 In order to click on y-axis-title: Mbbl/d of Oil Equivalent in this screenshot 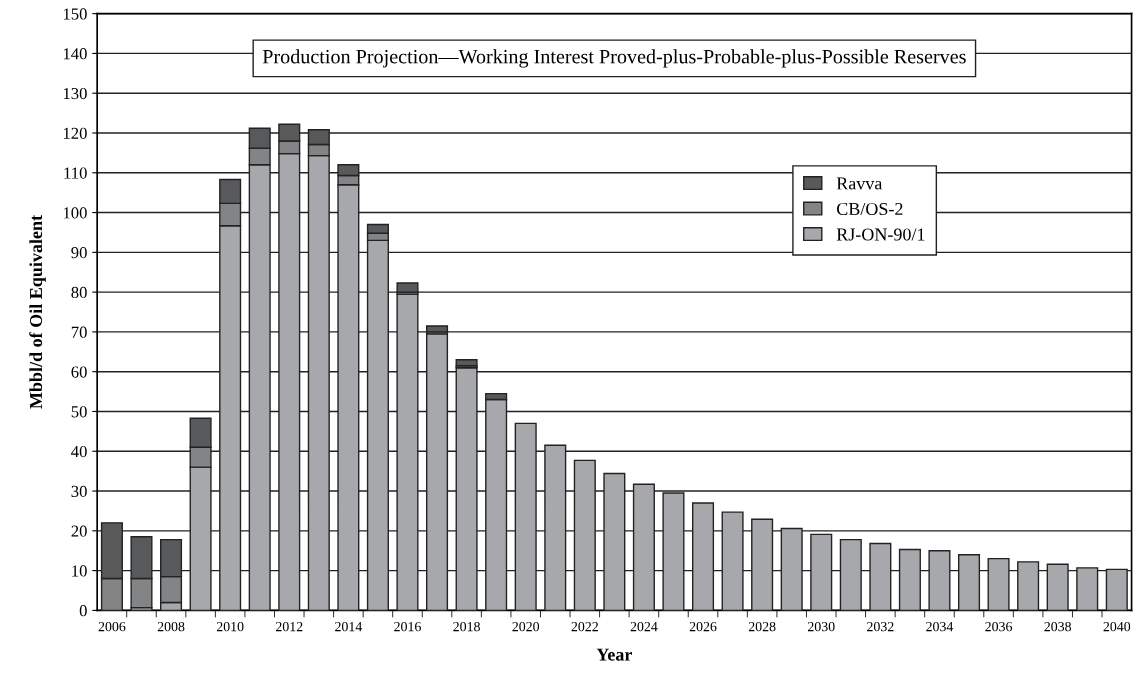, I will do `click(37, 312)`.